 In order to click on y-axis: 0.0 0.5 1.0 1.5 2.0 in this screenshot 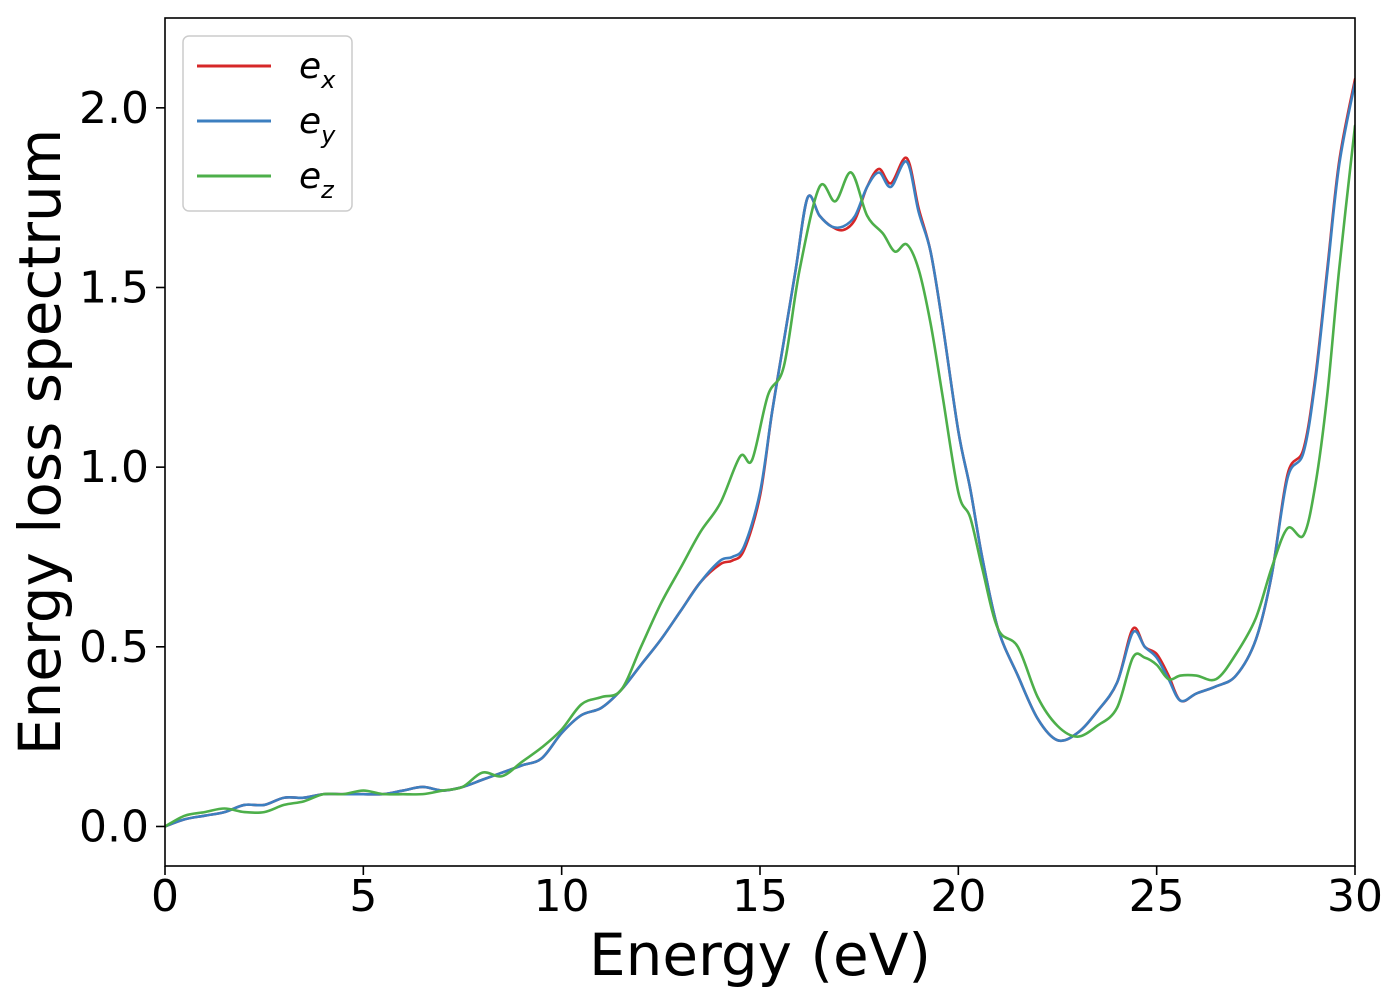, I will do `click(122, 467)`.